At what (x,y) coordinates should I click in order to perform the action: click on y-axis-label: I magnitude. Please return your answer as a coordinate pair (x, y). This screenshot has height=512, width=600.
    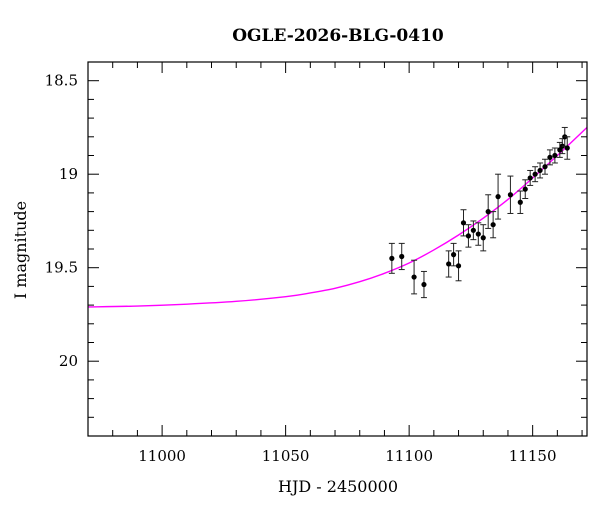
    Looking at the image, I should click on (20, 250).